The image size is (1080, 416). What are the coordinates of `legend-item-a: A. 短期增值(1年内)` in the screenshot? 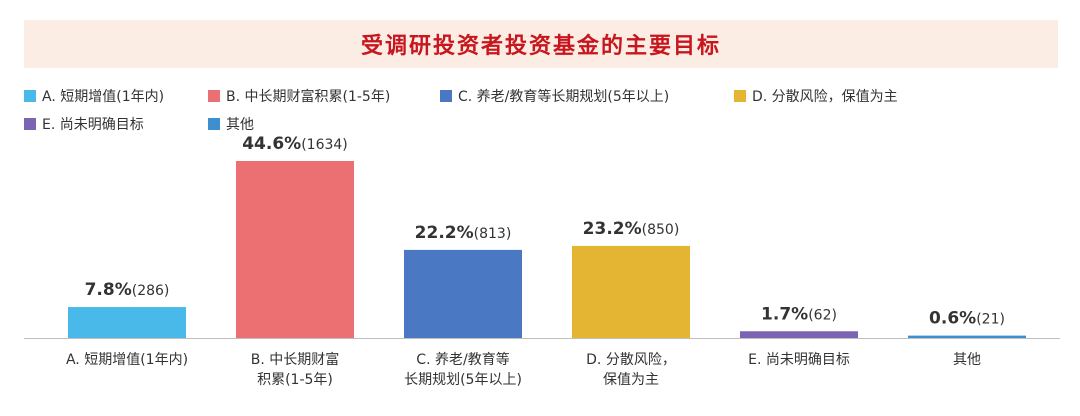 It's located at (116, 96).